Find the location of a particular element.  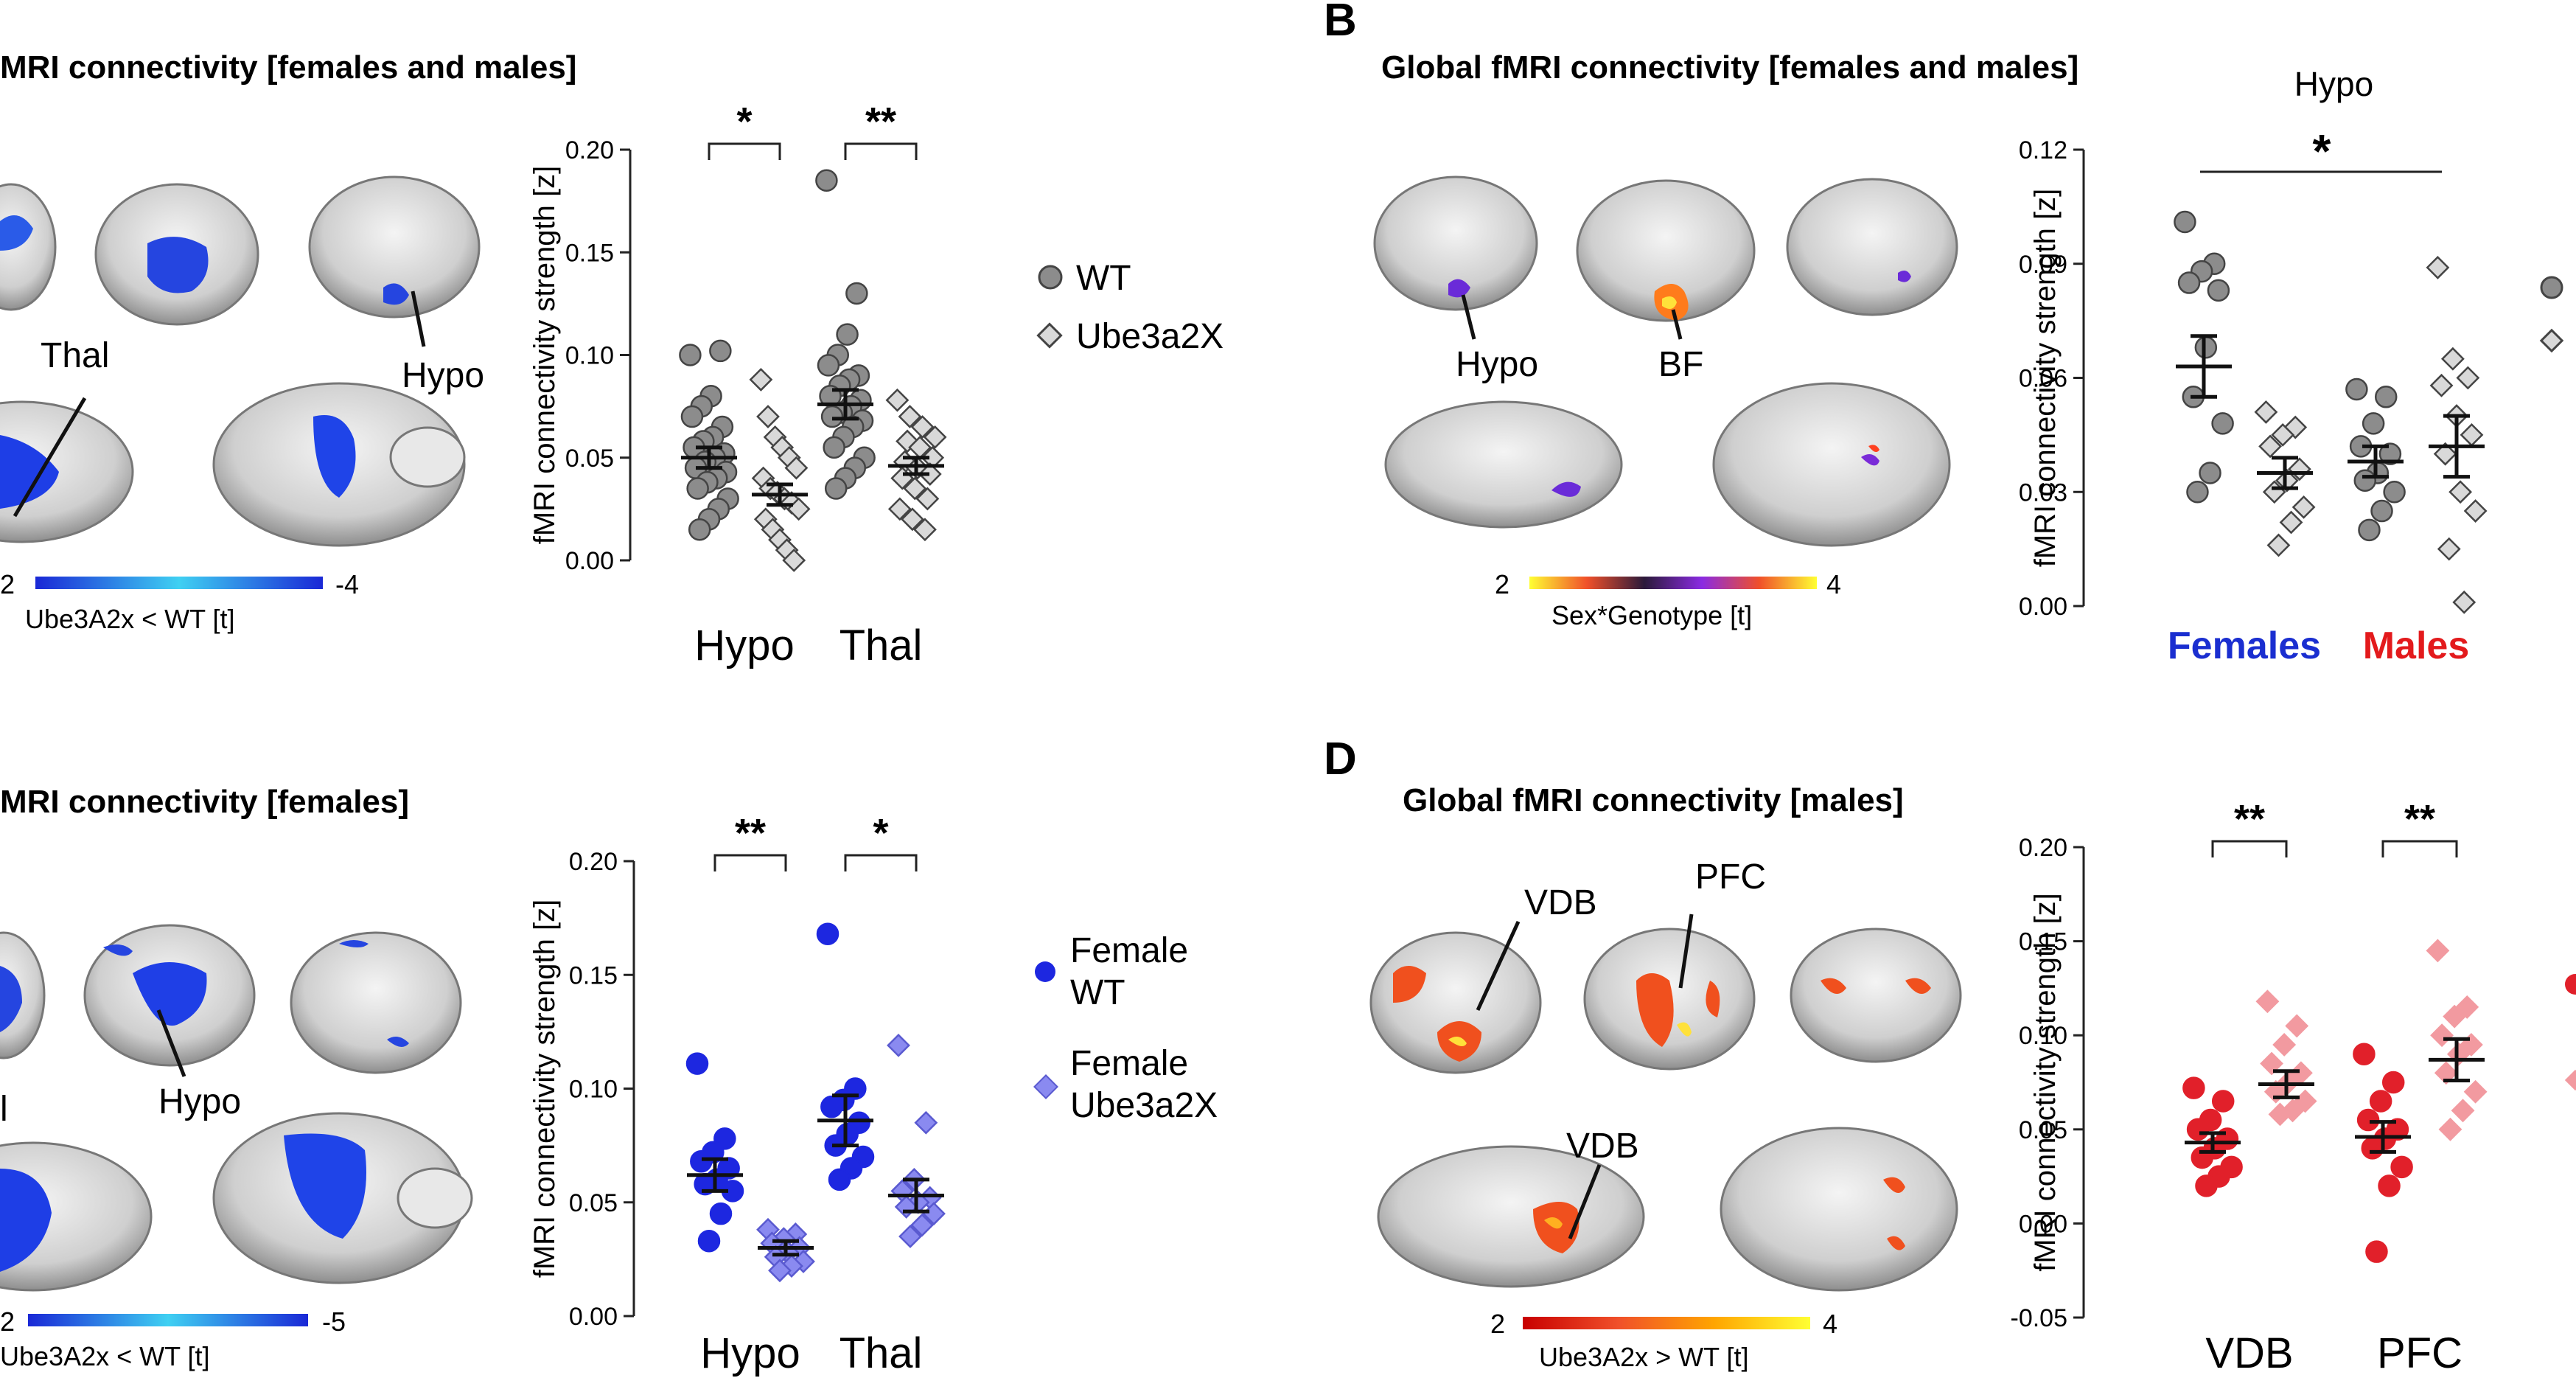

y-tick-label: 0.03 is located at coordinates (2043, 493).